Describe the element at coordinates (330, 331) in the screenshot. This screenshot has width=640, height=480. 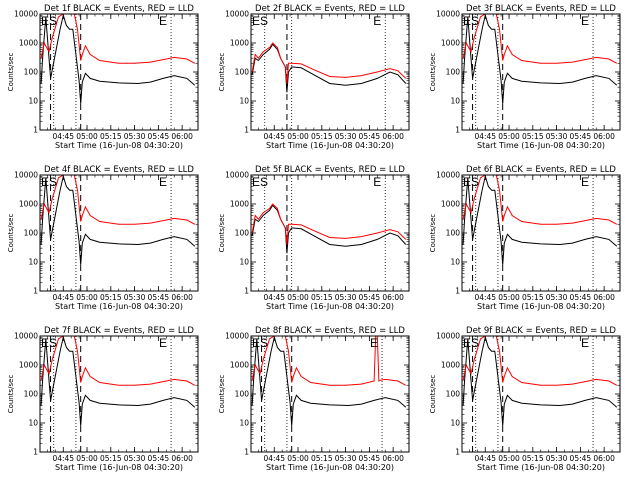
I see `panel-title: Det 8f BLACK = Events, RED = LLD` at that location.